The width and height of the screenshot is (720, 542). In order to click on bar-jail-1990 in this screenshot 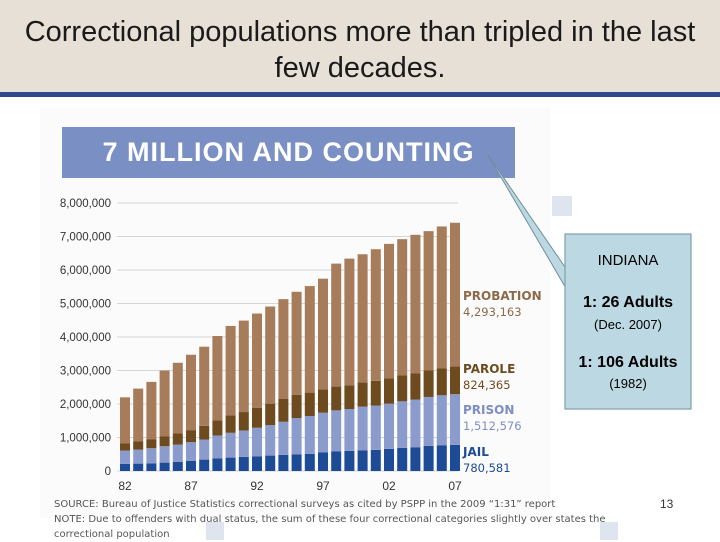, I will do `click(230, 464)`.